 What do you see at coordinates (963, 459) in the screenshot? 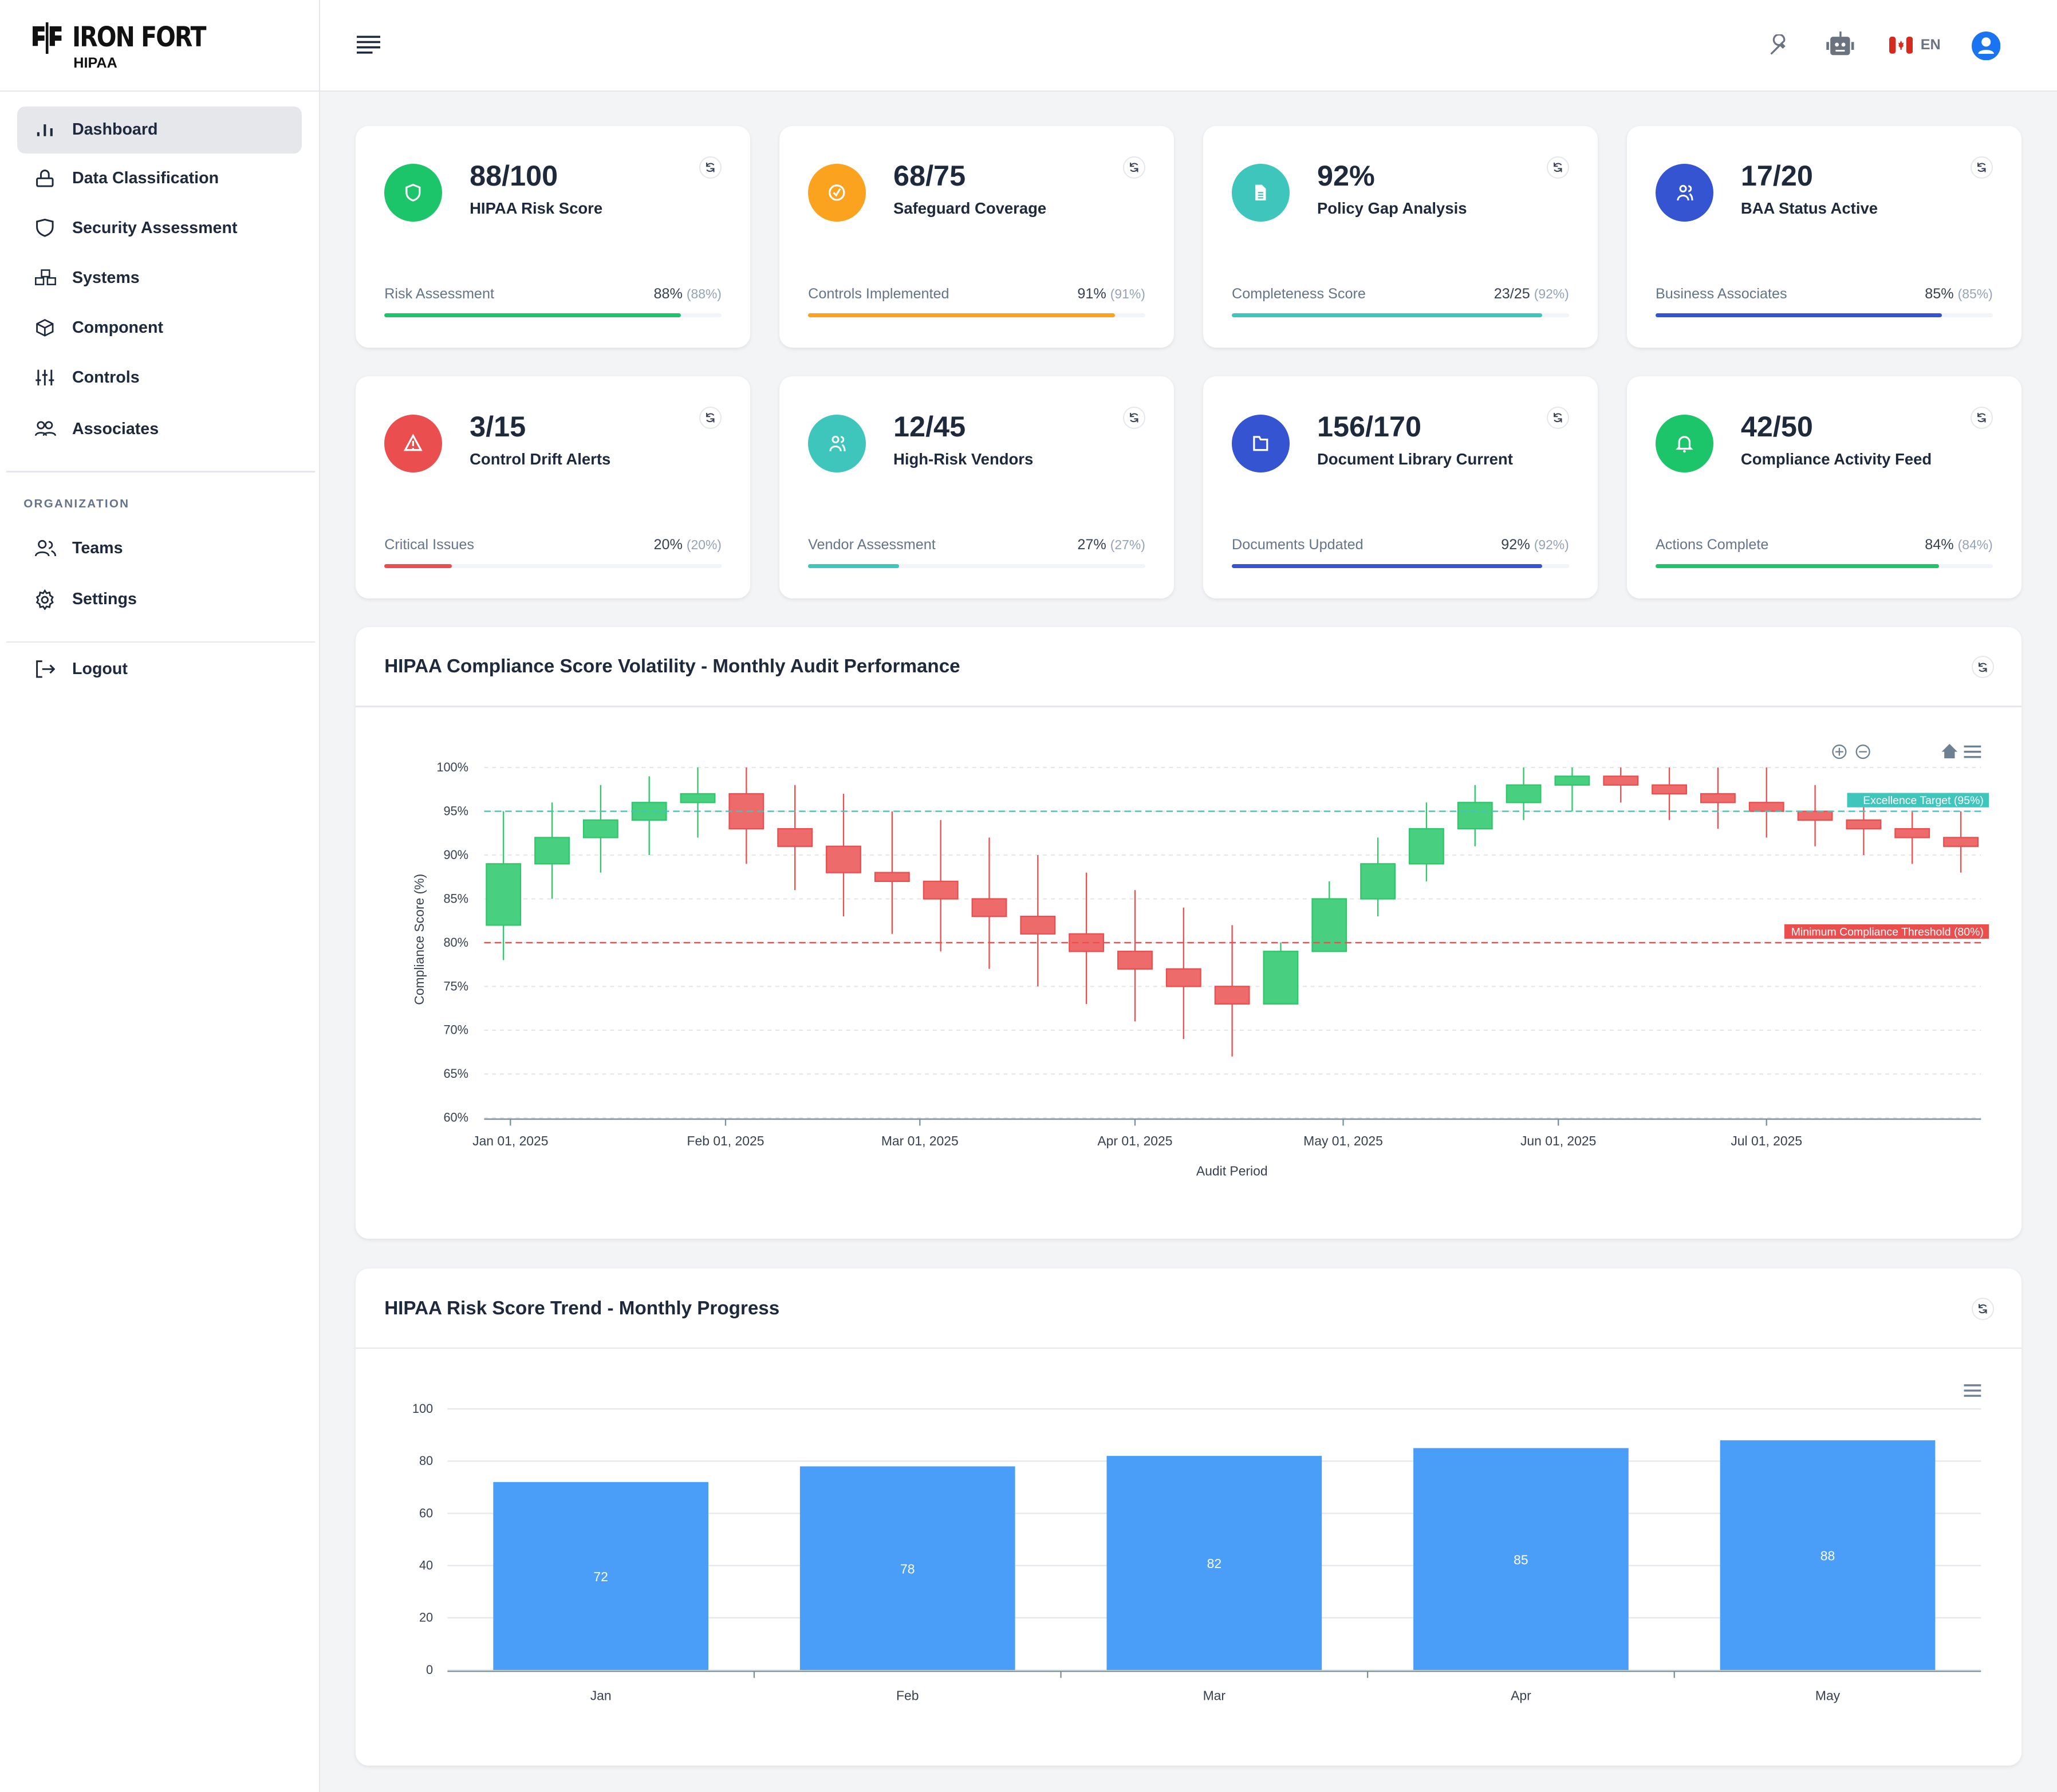
I see `stat-label: High-Risk Vendors` at bounding box center [963, 459].